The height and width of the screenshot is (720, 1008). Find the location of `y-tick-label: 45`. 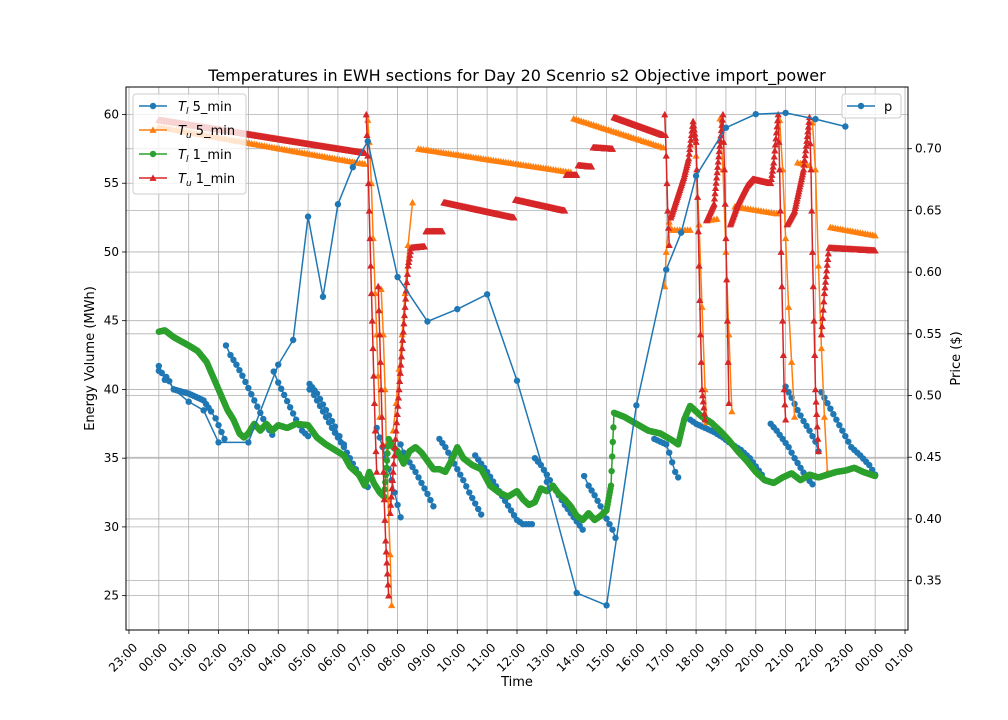

y-tick-label: 45 is located at coordinates (111, 321).